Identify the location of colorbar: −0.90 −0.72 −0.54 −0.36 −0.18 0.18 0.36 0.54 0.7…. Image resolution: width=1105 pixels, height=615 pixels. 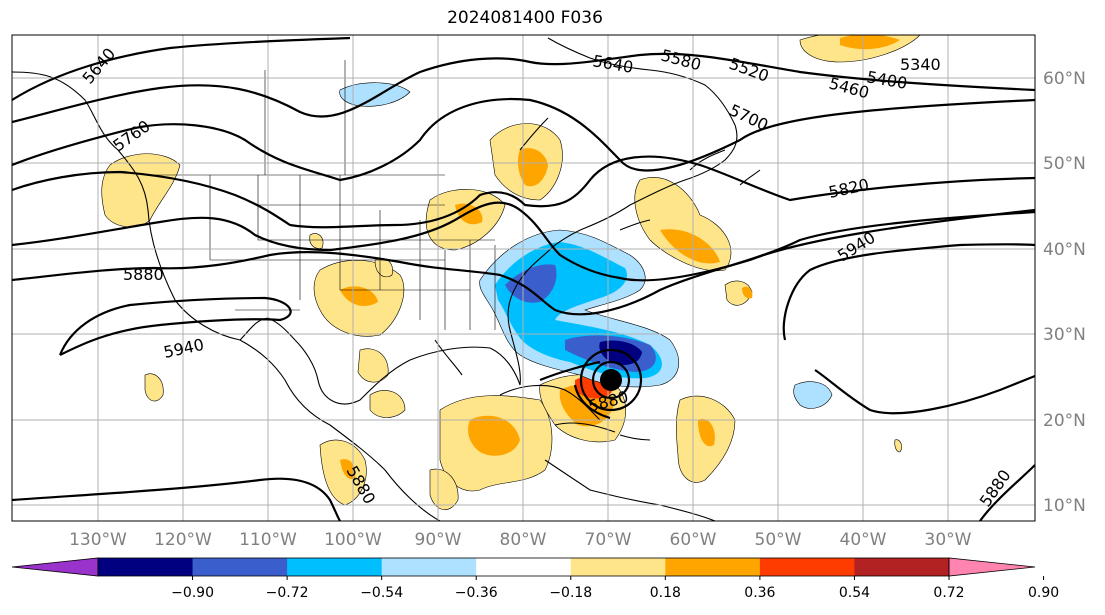
(535, 579).